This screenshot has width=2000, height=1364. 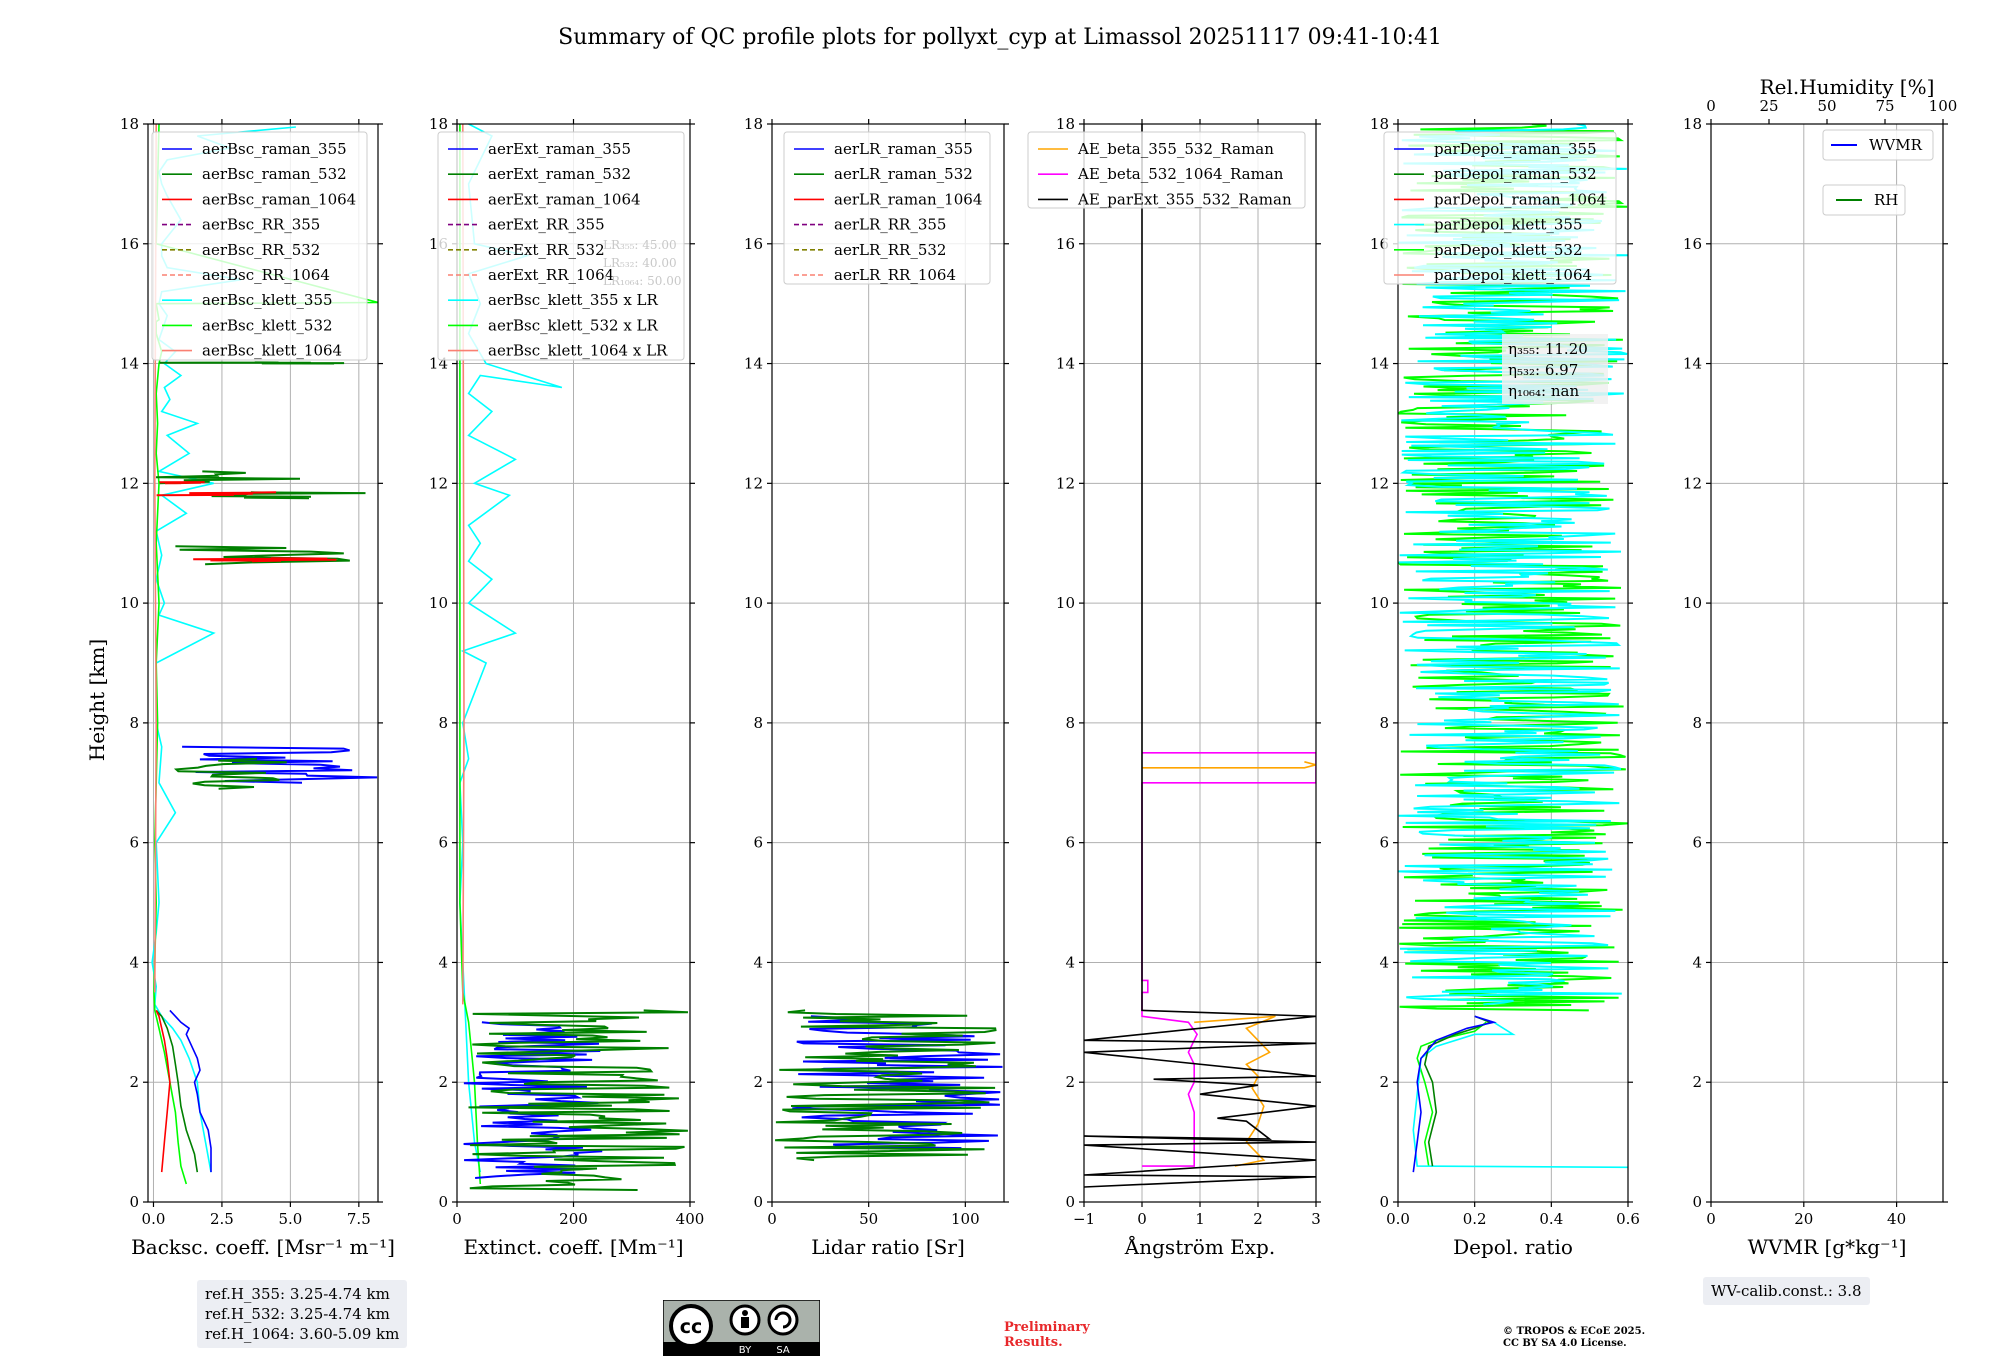 I want to click on legend-label: aerBsc_klett_355, so click(x=267, y=300).